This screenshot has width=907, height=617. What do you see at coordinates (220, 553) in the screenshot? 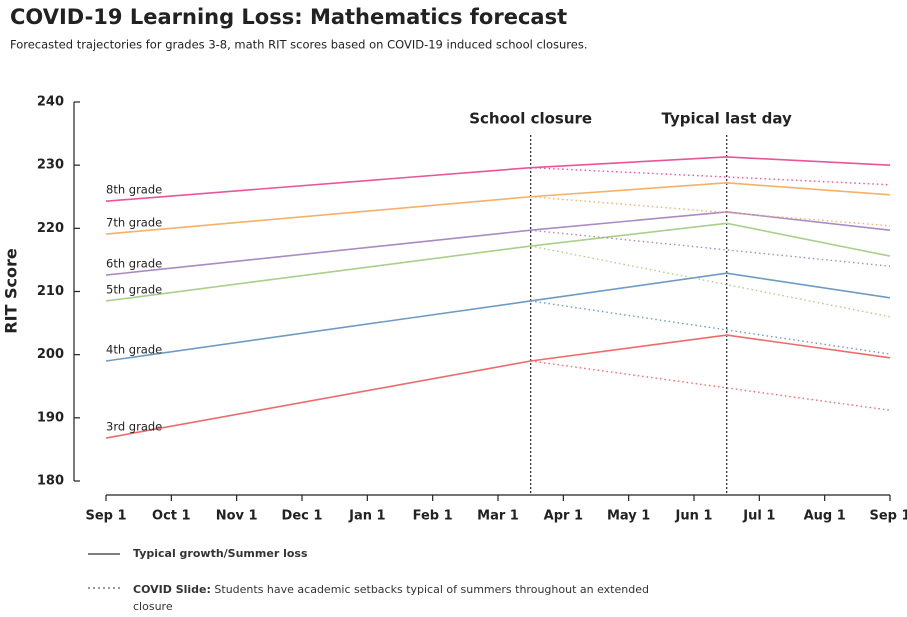
I see `legend-label: Typical growth/Summer loss` at bounding box center [220, 553].